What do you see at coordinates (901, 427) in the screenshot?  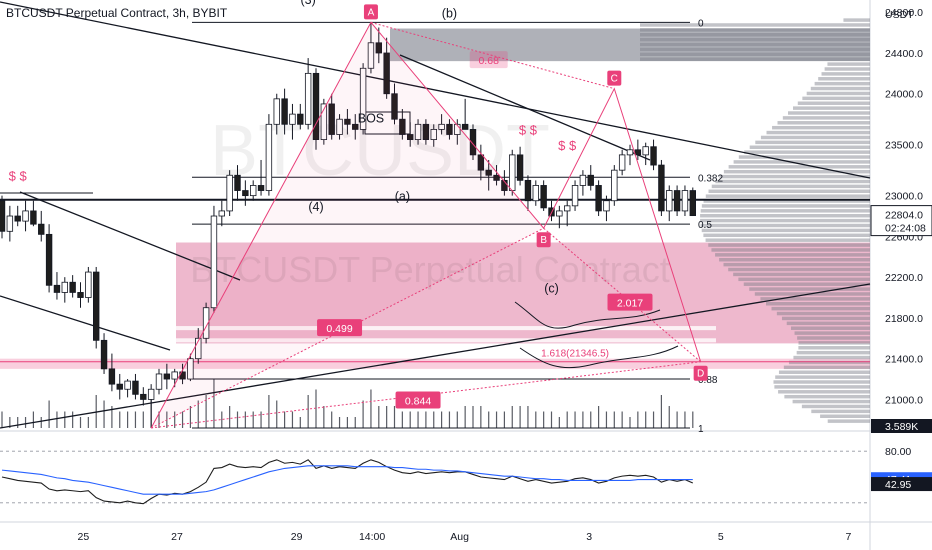 I see `volume-value-label: 3.589K` at bounding box center [901, 427].